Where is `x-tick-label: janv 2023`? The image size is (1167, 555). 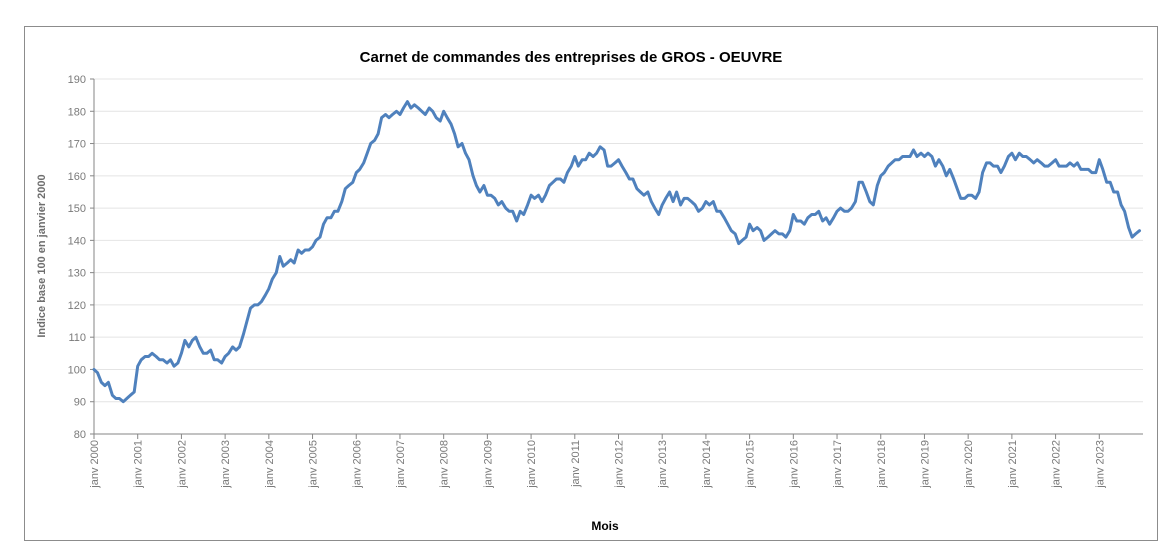 x-tick-label: janv 2023 is located at coordinates (1100, 464).